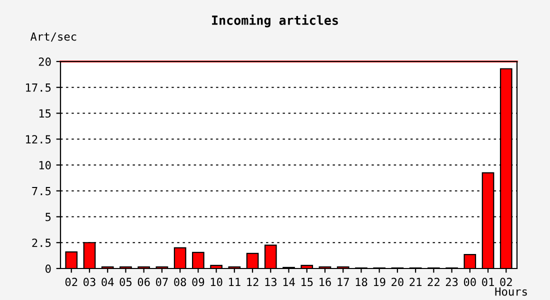  Describe the element at coordinates (48, 217) in the screenshot. I see `y-tick-label: 5` at that location.